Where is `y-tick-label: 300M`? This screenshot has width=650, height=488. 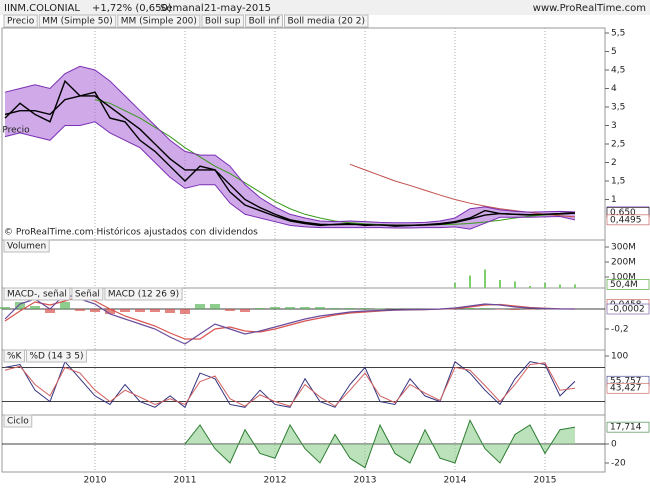
y-tick-label: 300M is located at coordinates (623, 248).